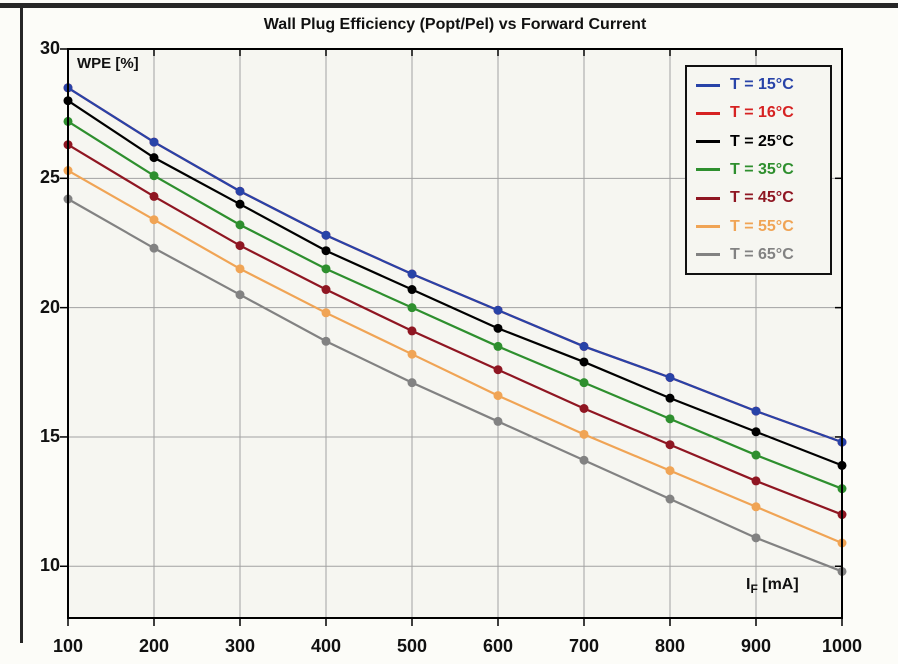 This screenshot has width=898, height=664. What do you see at coordinates (842, 646) in the screenshot?
I see `x-tick-label: 1000` at bounding box center [842, 646].